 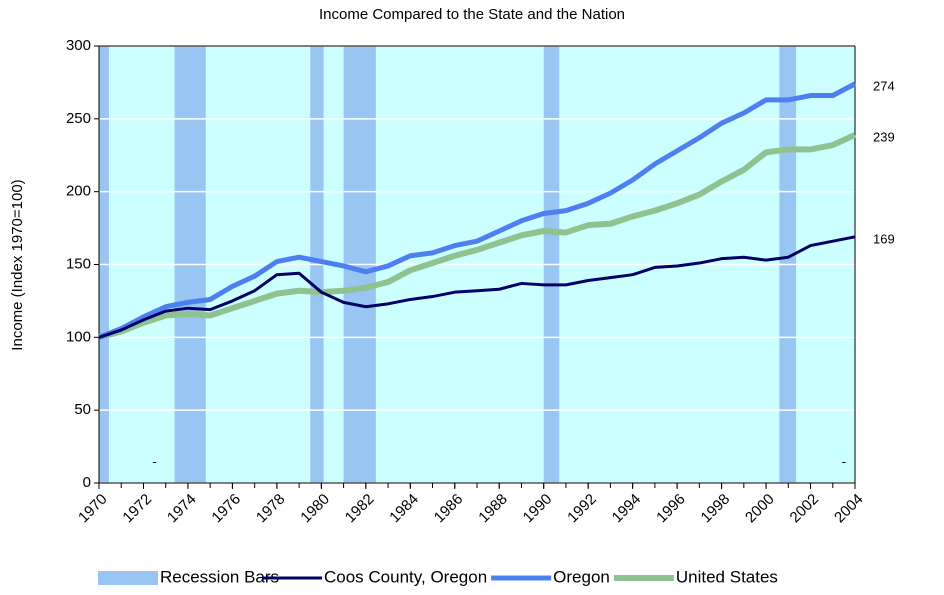 What do you see at coordinates (137, 509) in the screenshot?
I see `x-tick-label: 1972` at bounding box center [137, 509].